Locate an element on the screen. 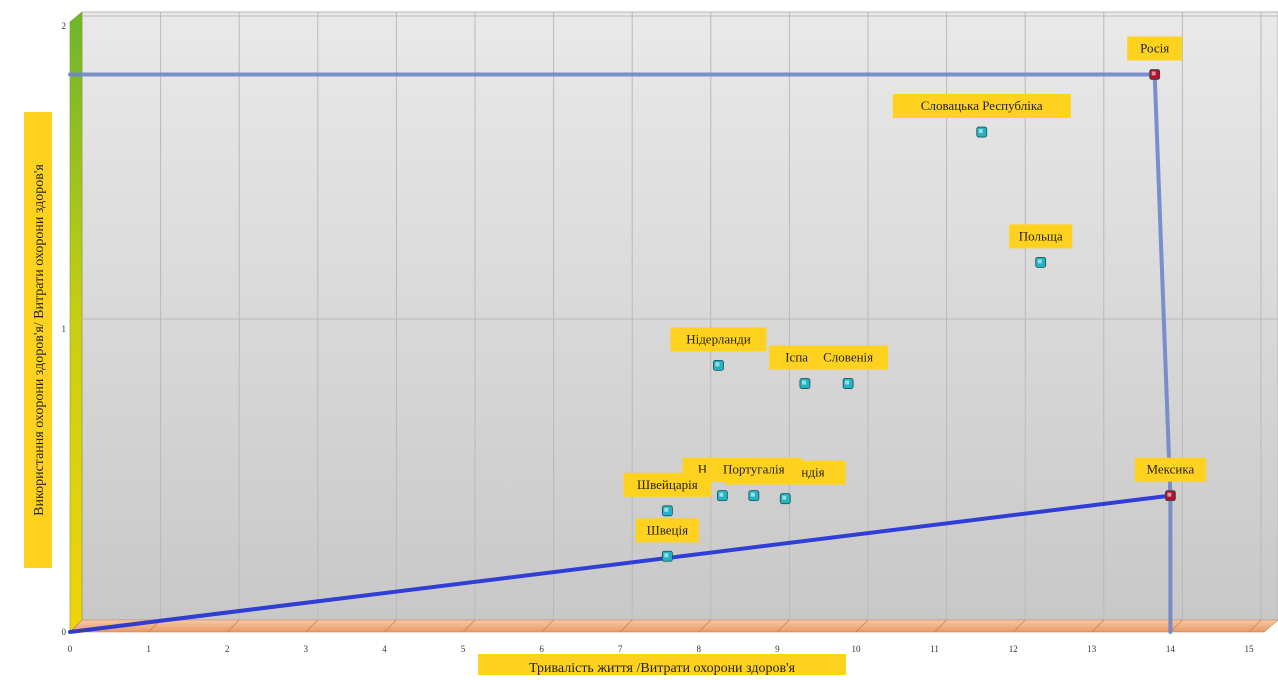 The image size is (1278, 680). data-point: Швейцарія is located at coordinates (667, 494).